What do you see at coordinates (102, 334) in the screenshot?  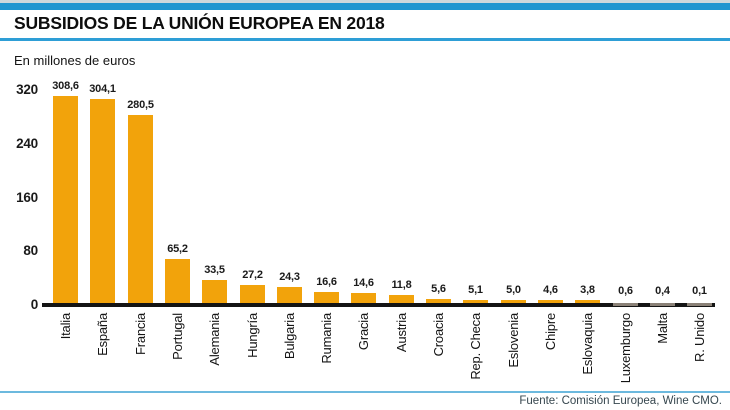 I see `x-tick-label: España` at bounding box center [102, 334].